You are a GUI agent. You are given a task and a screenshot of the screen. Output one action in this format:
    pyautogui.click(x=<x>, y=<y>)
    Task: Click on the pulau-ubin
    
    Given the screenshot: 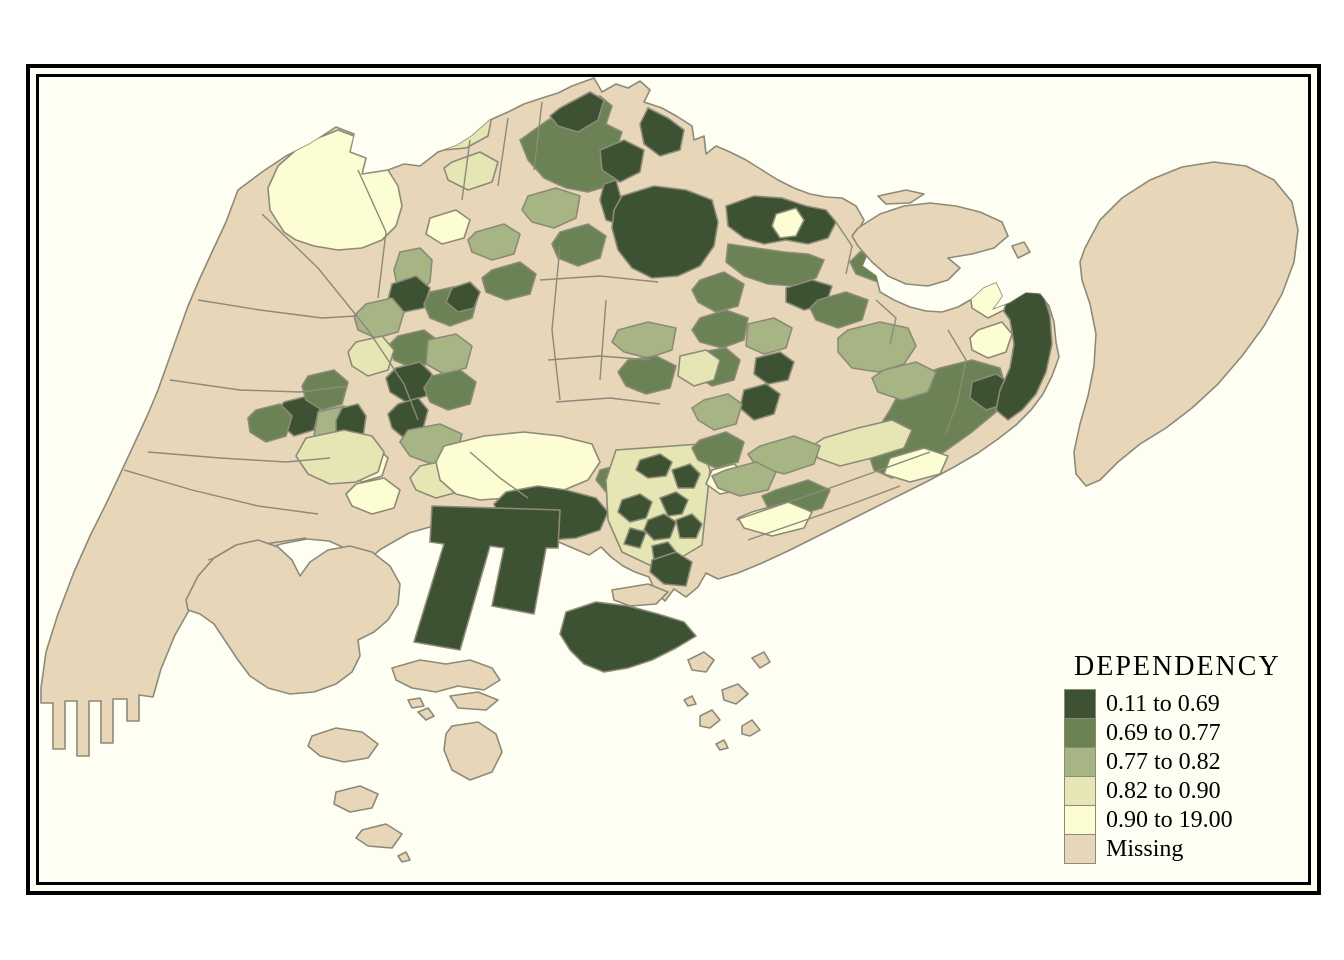 What is the action you would take?
    pyautogui.click(x=930, y=244)
    